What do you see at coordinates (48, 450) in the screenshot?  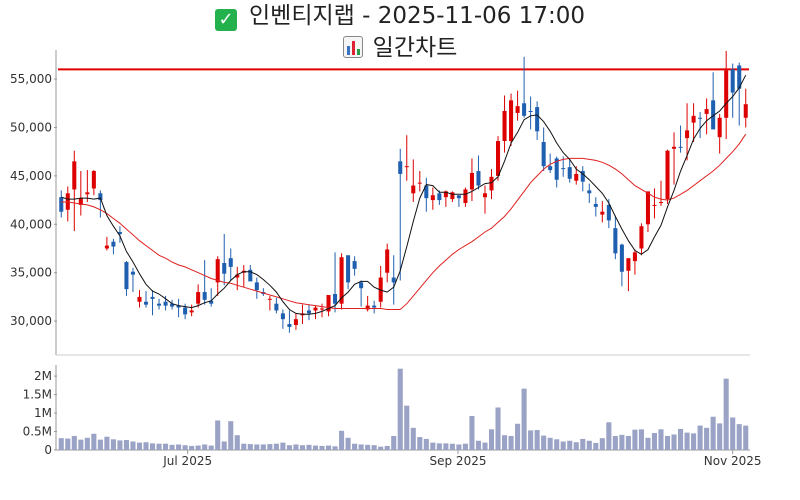 I see `volume-tick-label: 0` at bounding box center [48, 450].